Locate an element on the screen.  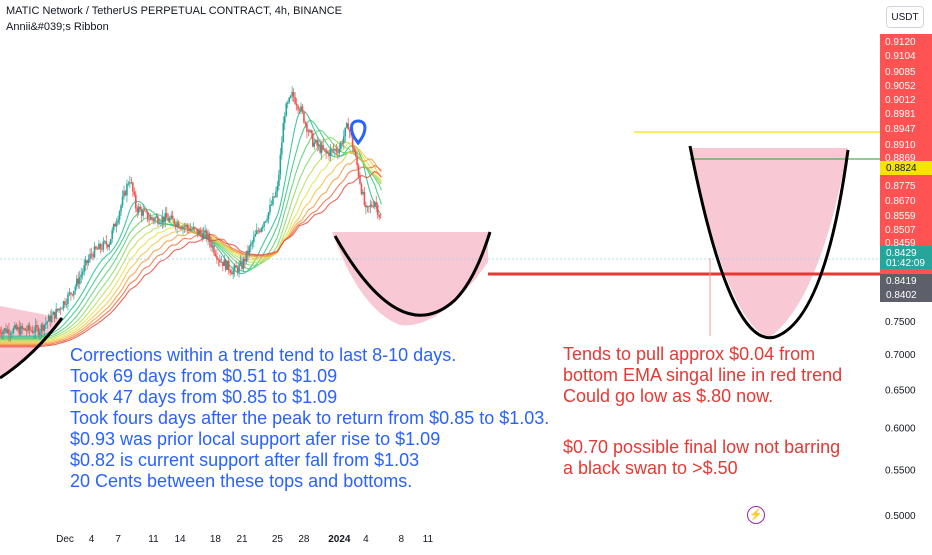
note-line: Took 47 days from $0.85 to $1.09 is located at coordinates (204, 397).